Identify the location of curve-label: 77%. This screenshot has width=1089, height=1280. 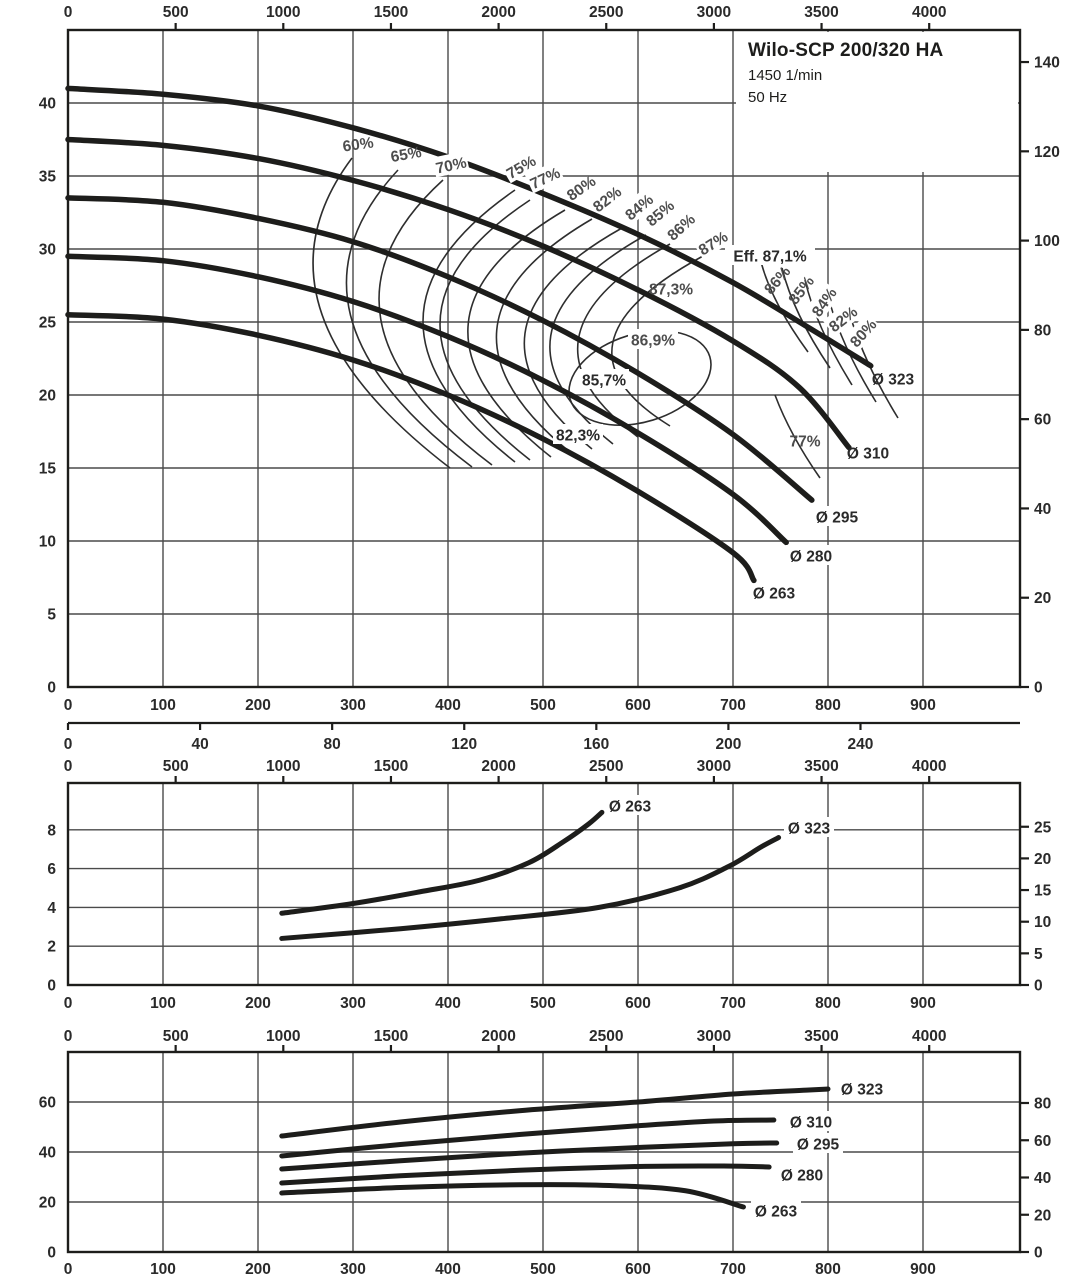
(804, 442).